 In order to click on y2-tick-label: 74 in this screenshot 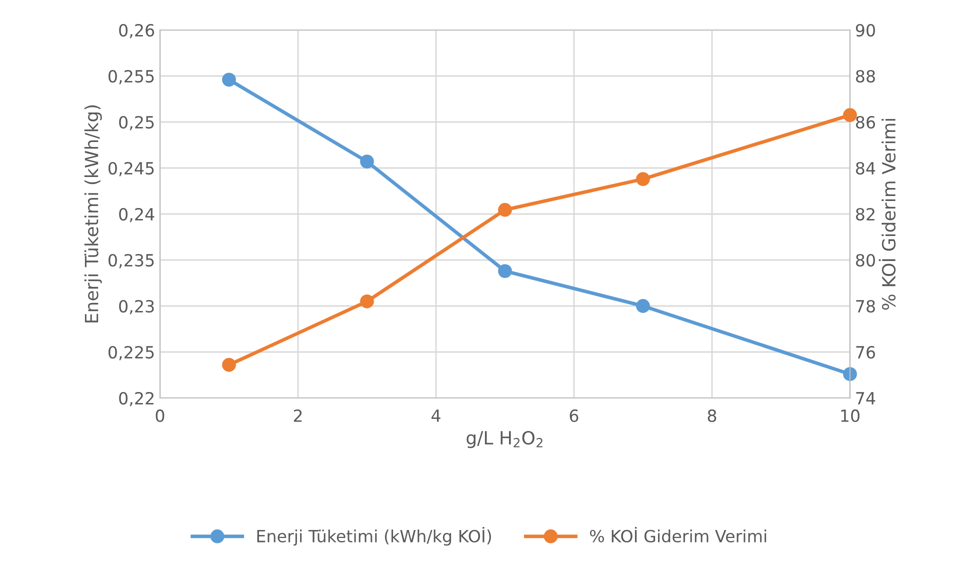, I will do `click(866, 398)`.